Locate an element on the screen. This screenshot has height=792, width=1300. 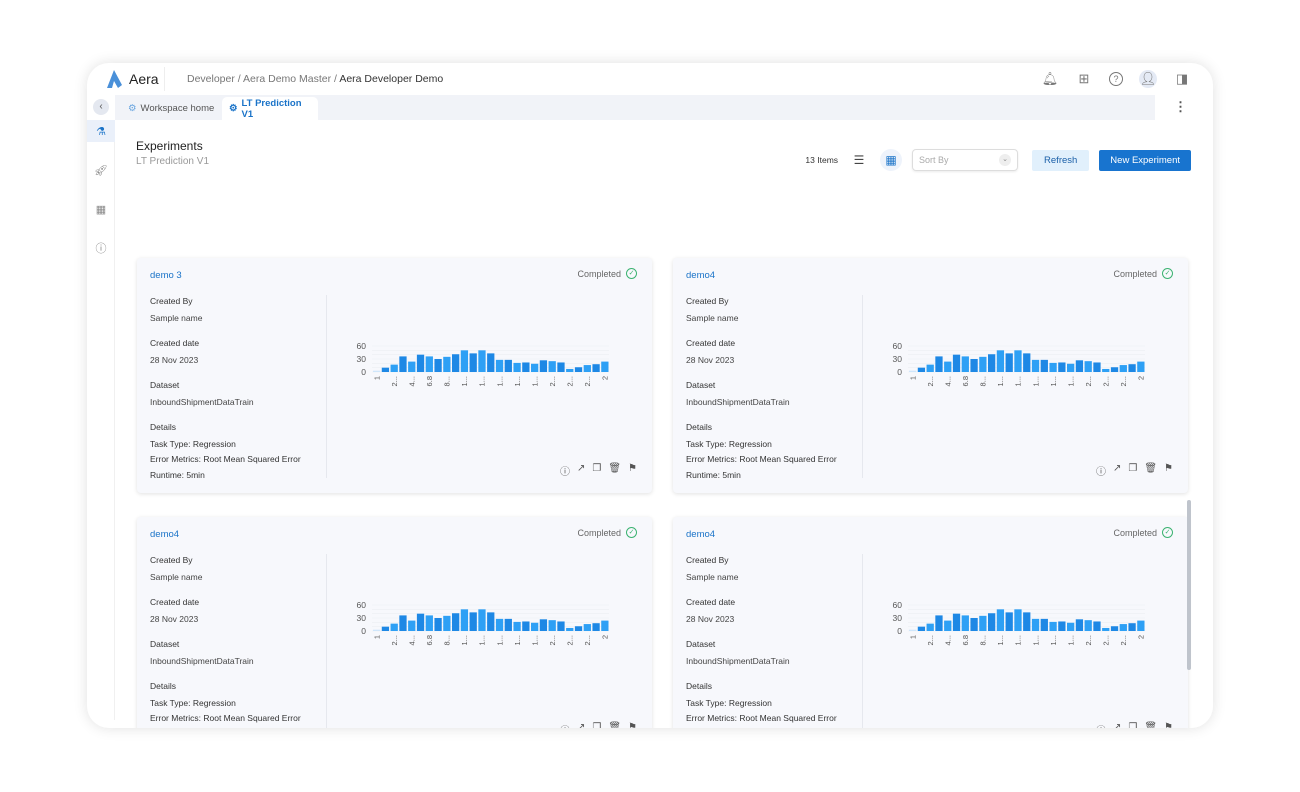
tab-lt-prediction: ⚙︎ LT Prediction V1 is located at coordinates (270, 108).